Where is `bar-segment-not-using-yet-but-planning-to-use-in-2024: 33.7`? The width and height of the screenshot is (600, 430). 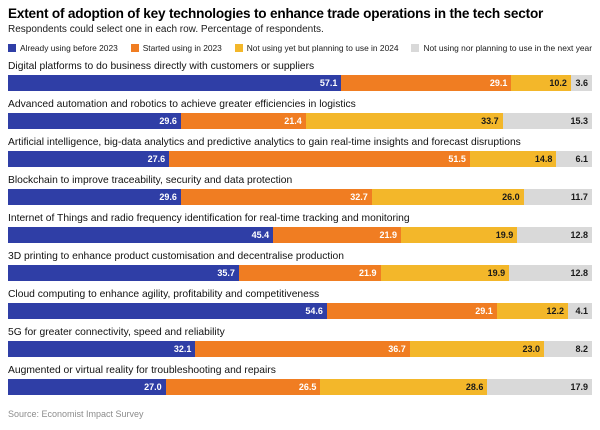 bar-segment-not-using-yet-but-planning-to-use-in-2024: 33.7 is located at coordinates (404, 121).